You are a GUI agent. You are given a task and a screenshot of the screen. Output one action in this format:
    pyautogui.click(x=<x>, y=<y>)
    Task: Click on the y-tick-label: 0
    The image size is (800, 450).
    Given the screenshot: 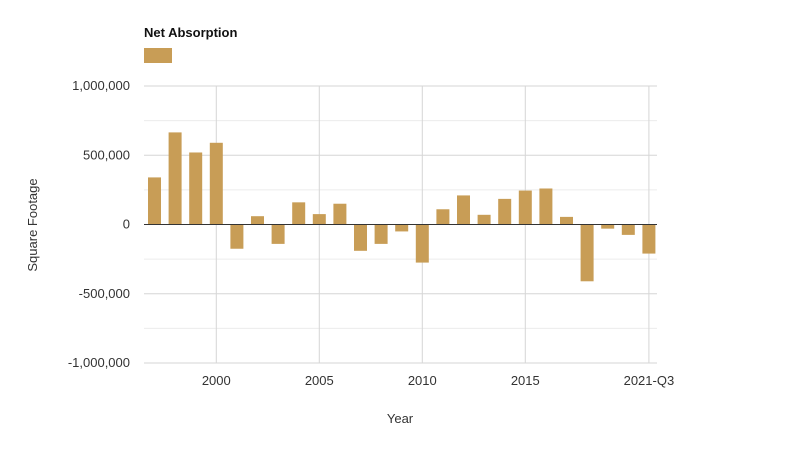 What is the action you would take?
    pyautogui.click(x=126, y=224)
    